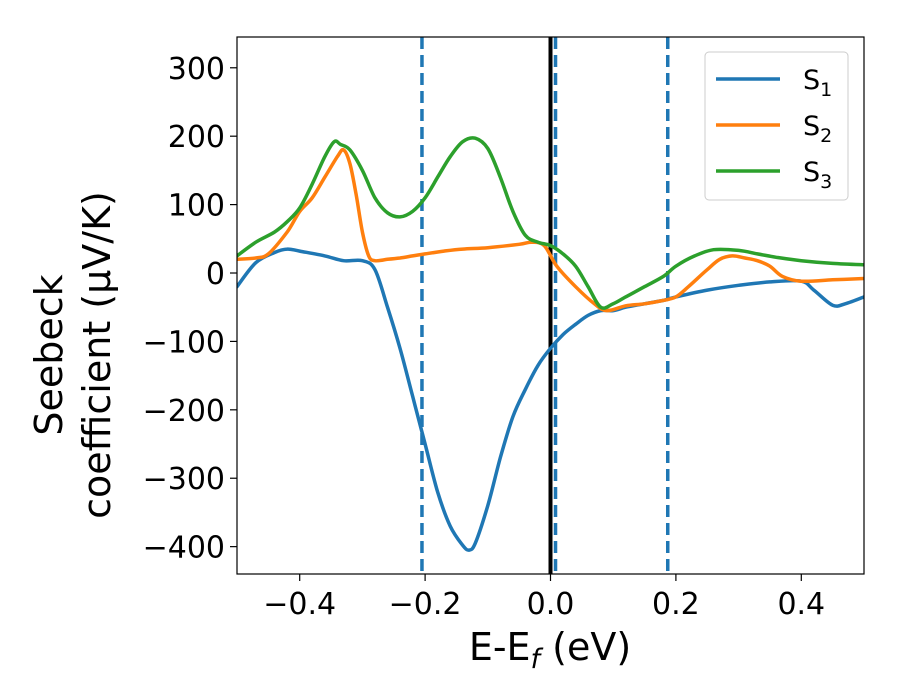 This screenshot has width=900, height=700. What do you see at coordinates (196, 206) in the screenshot?
I see `y-tick-label: 100` at bounding box center [196, 206].